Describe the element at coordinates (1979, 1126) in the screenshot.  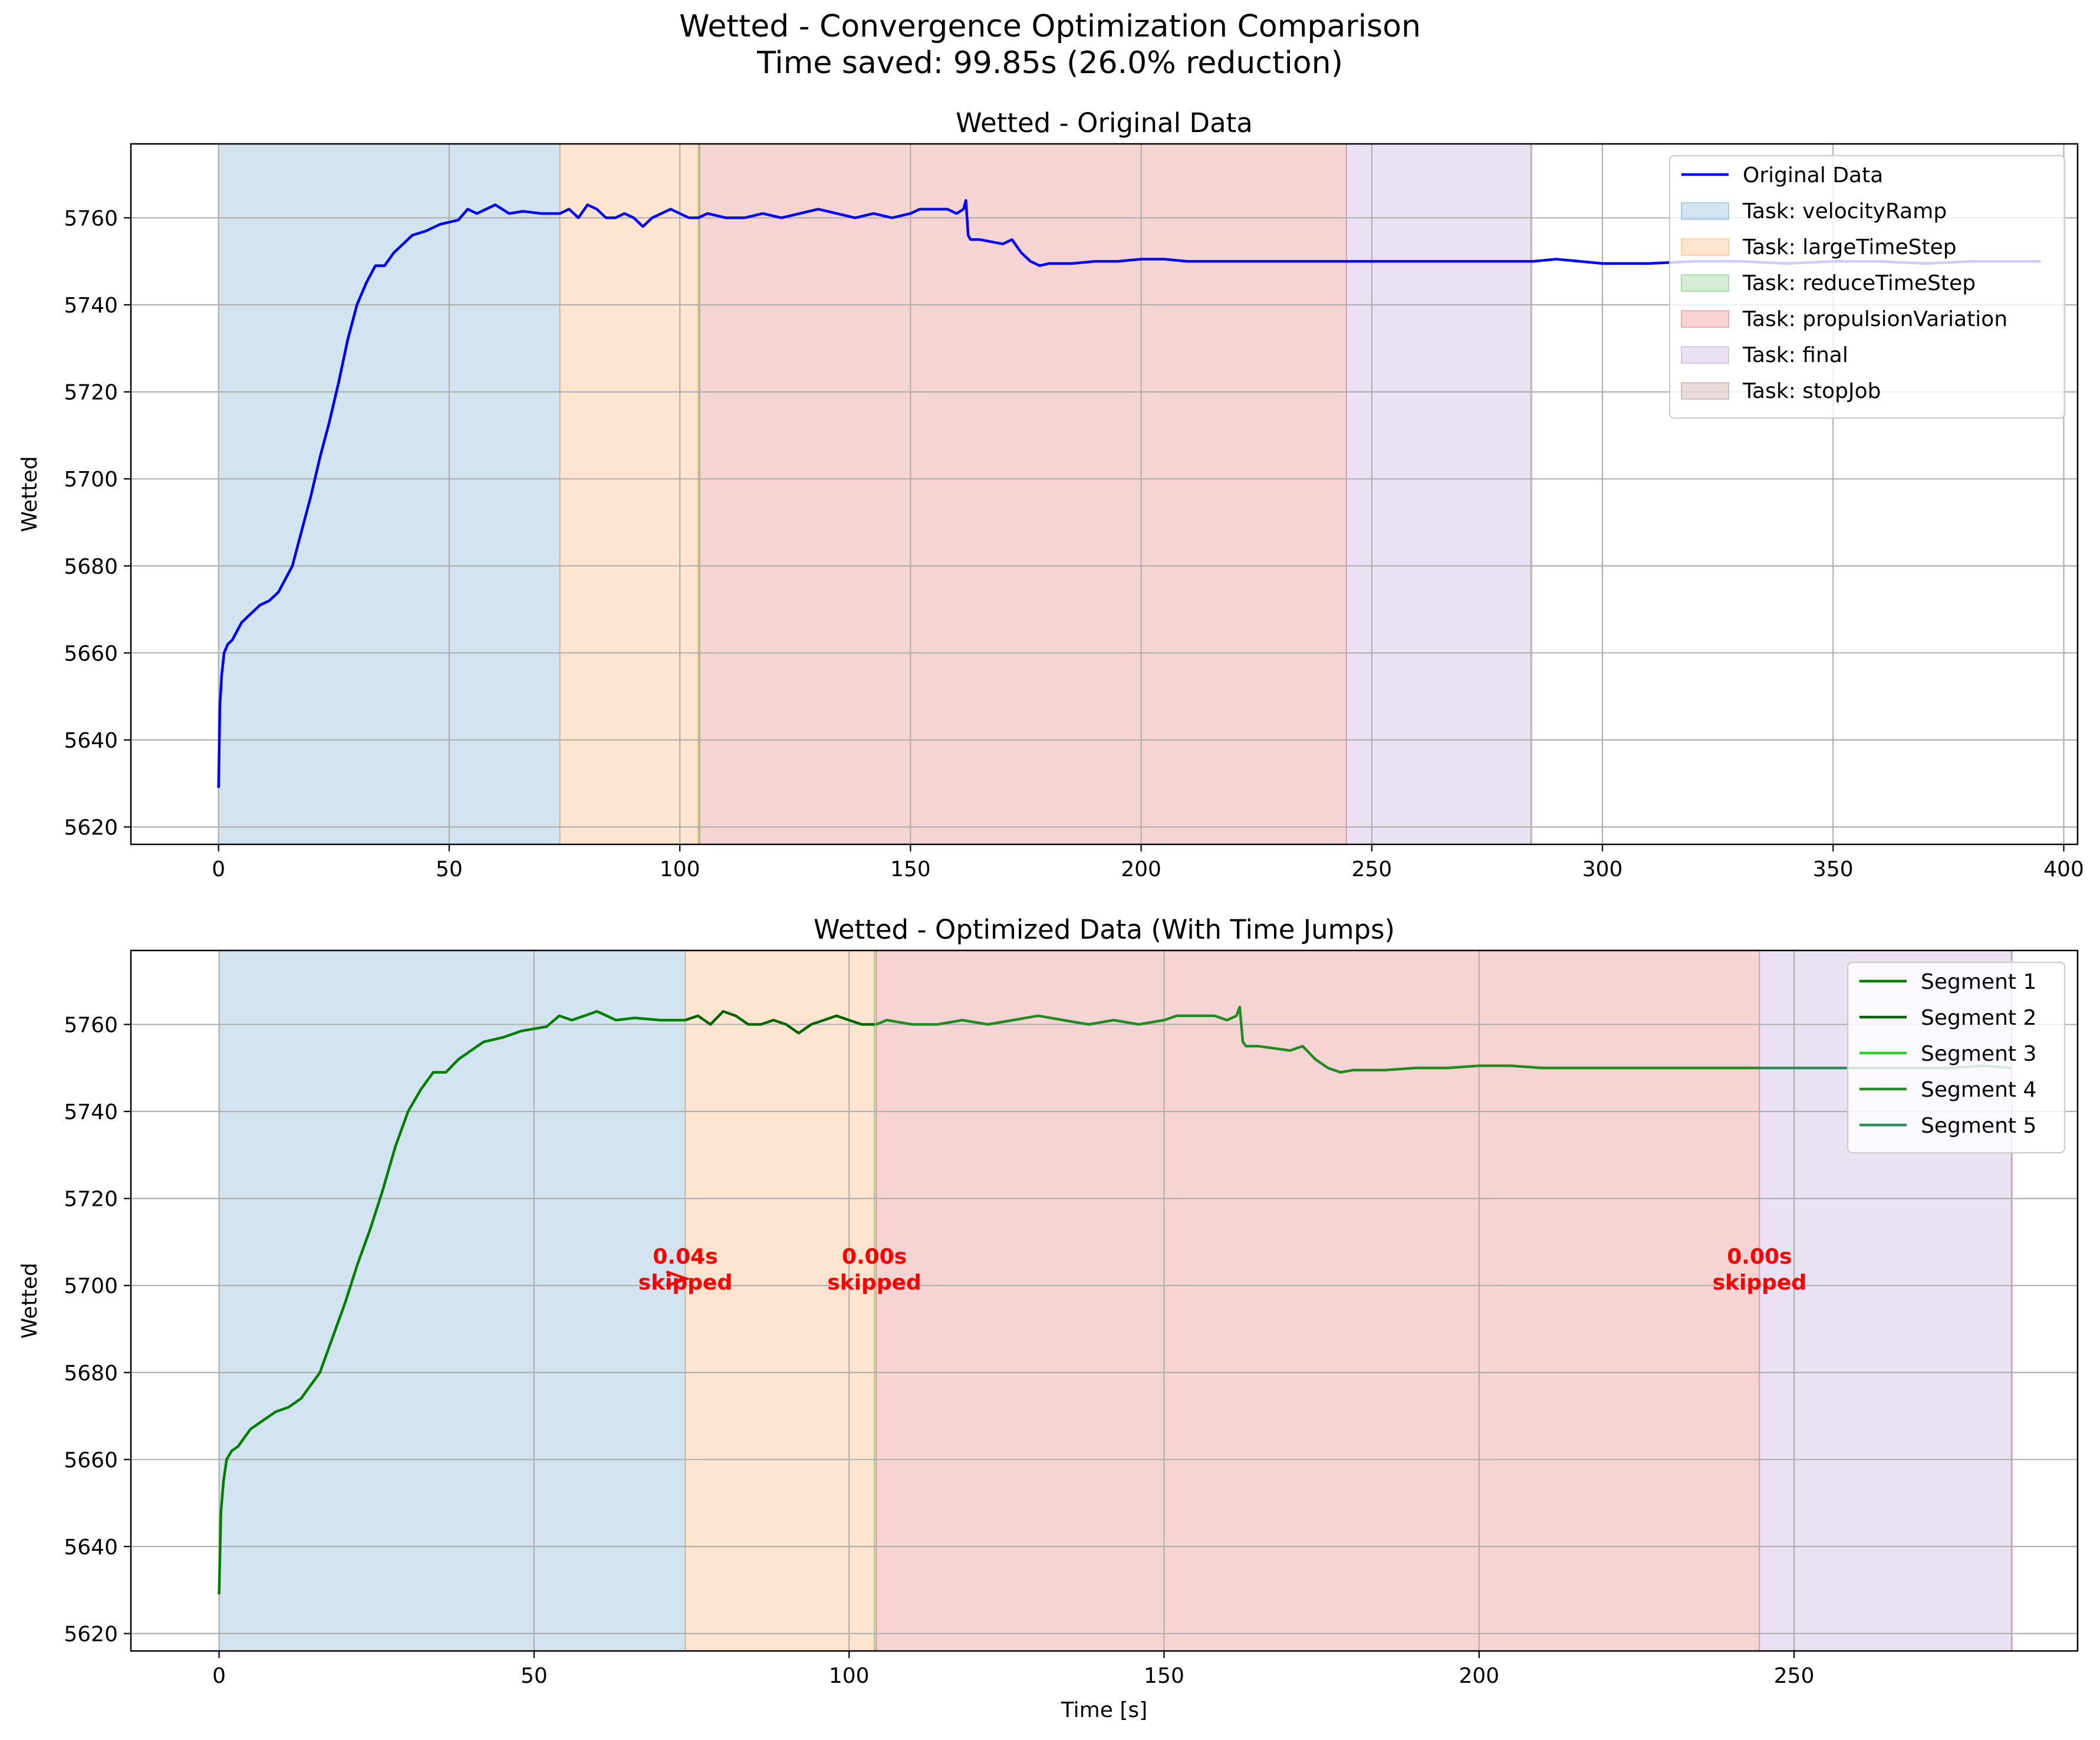
I see `legend-label: Segment 5` at that location.